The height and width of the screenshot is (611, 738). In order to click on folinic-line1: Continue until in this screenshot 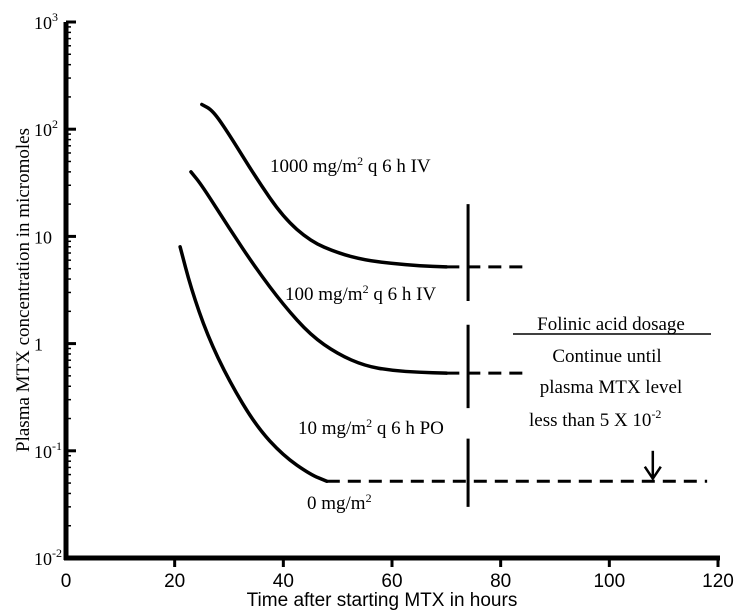, I will do `click(606, 356)`.